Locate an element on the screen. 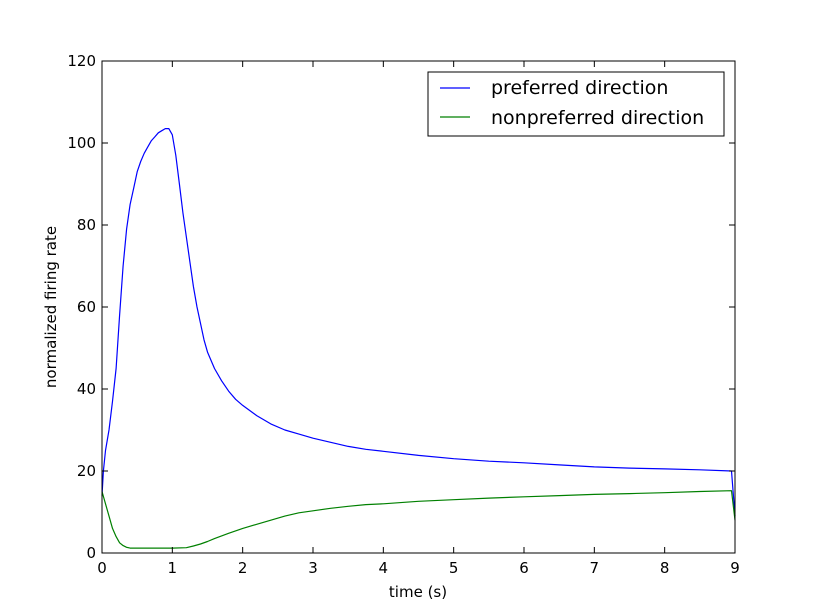  y-axis-label: normalized firing rate is located at coordinates (51, 307).